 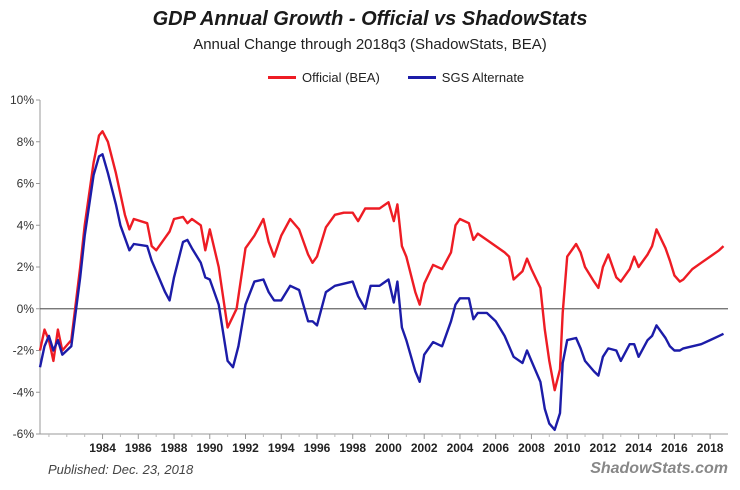 What do you see at coordinates (341, 77) in the screenshot?
I see `legend-label-official: Official (BEA)` at bounding box center [341, 77].